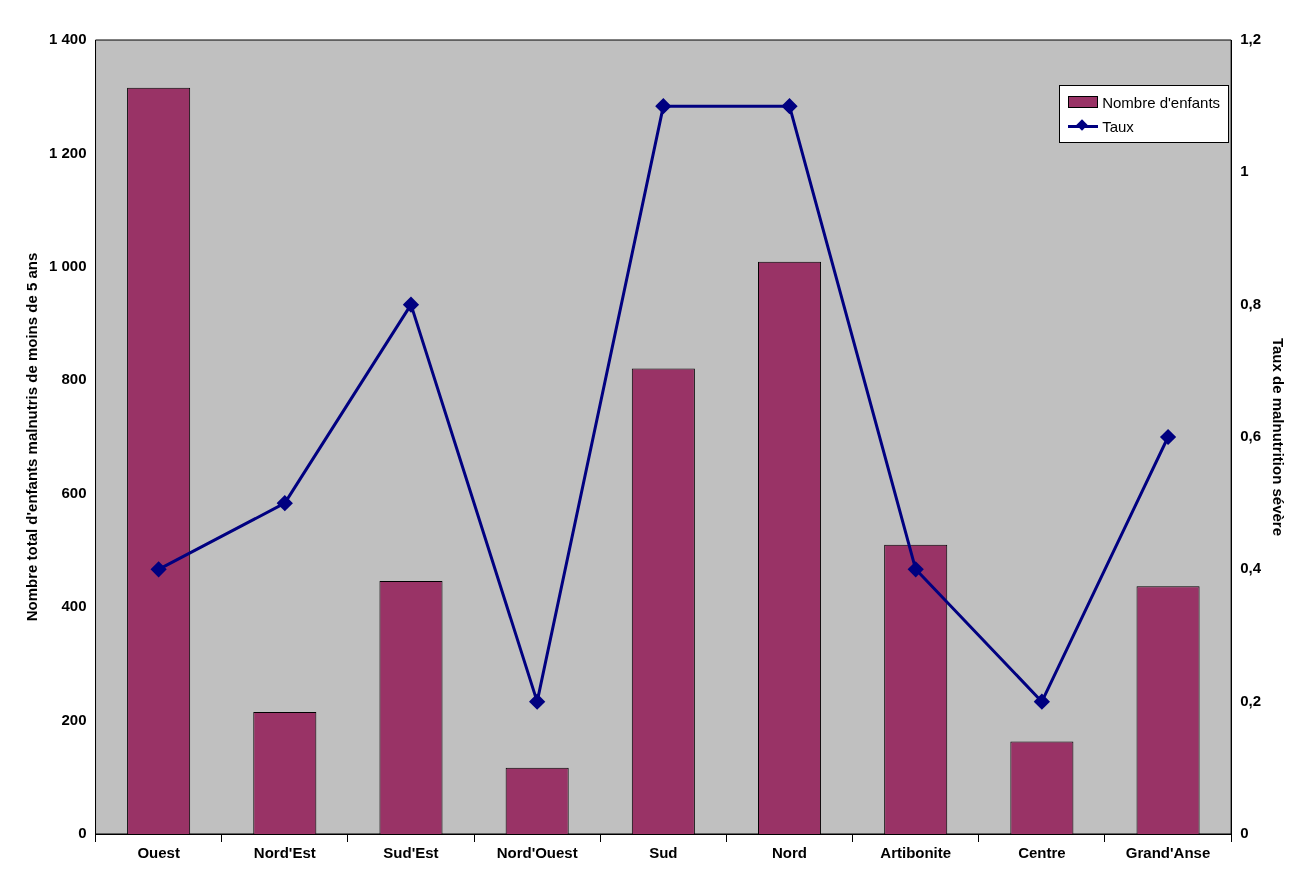 Image resolution: width=1310 pixels, height=886 pixels. Describe the element at coordinates (1168, 853) in the screenshot. I see `x-tick-label: Grand'Anse` at that location.